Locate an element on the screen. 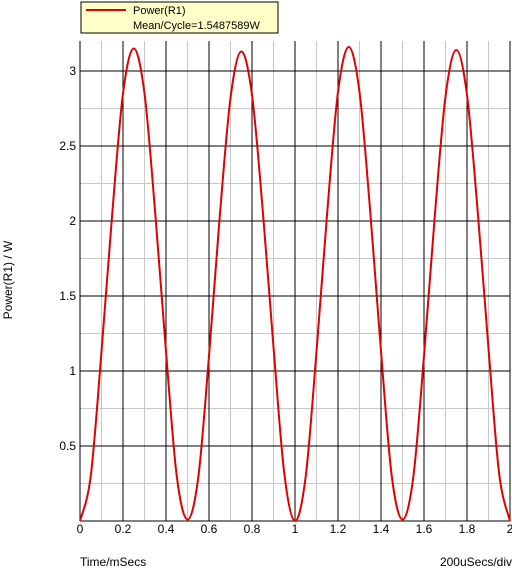 This screenshot has height=568, width=512. y-tick-label: 3 is located at coordinates (72, 71).